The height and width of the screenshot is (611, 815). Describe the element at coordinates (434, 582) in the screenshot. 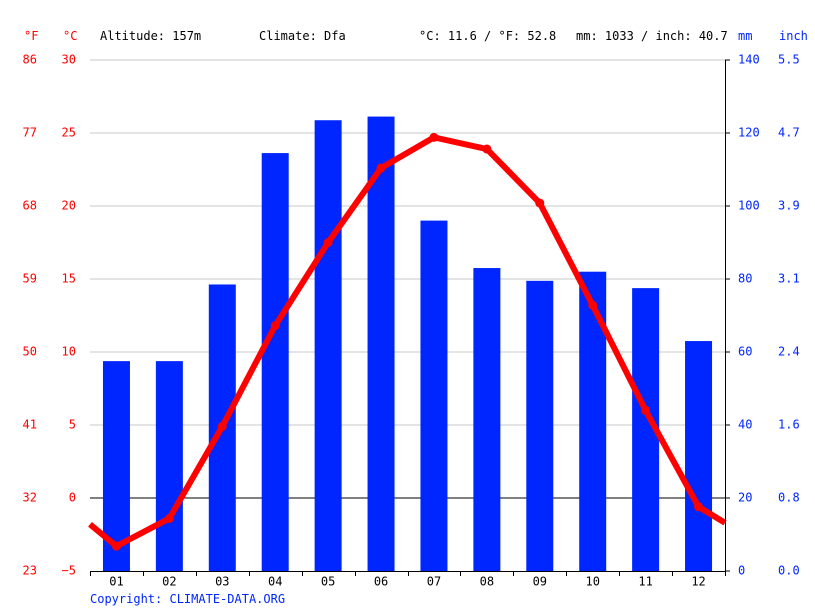

I see `month-tick-label: 07` at that location.